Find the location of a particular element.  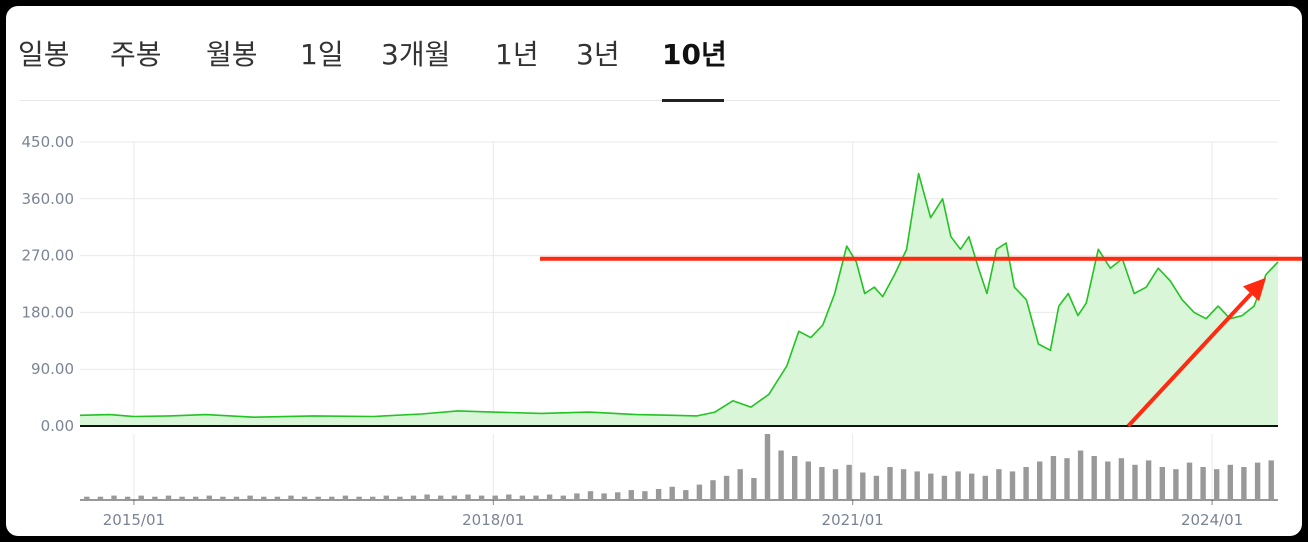

y-tick-label: 360.00 is located at coordinates (48, 199).